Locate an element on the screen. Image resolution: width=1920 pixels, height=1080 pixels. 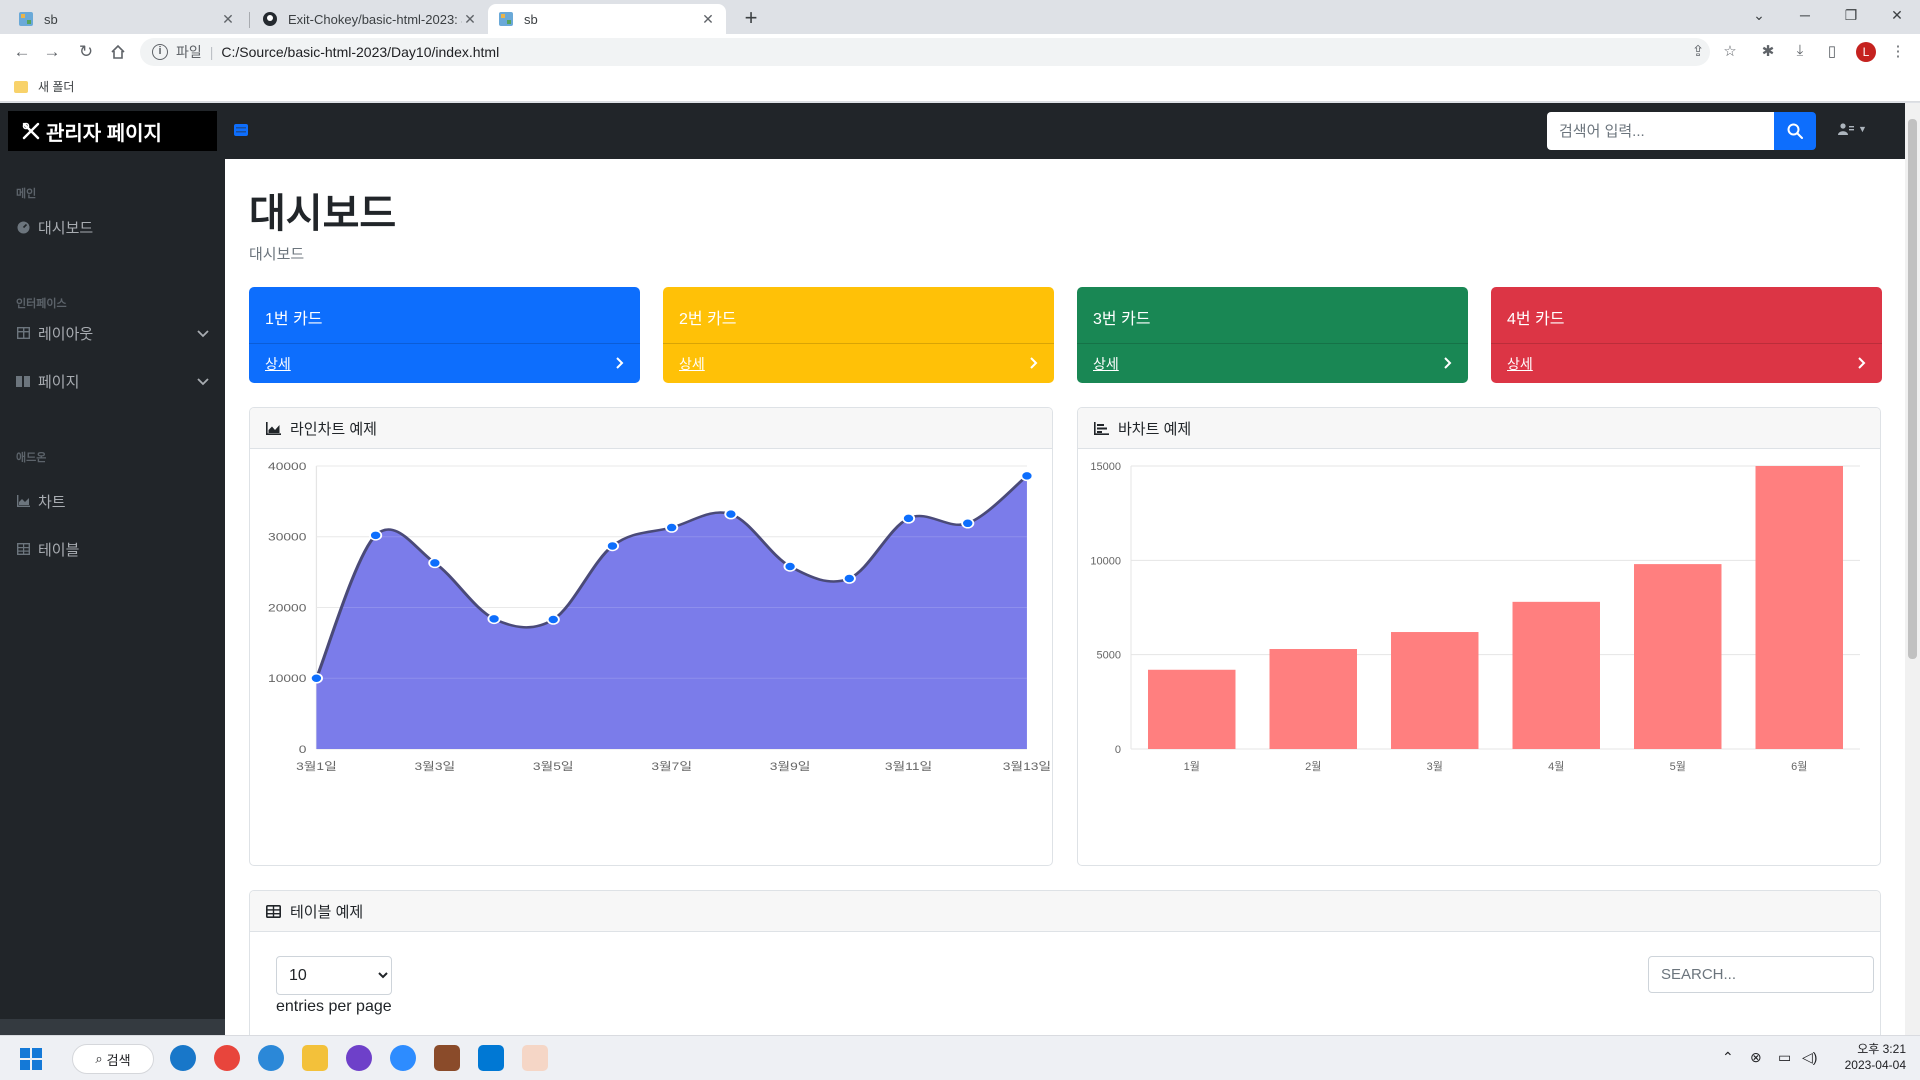
table-icon is located at coordinates (274, 911).